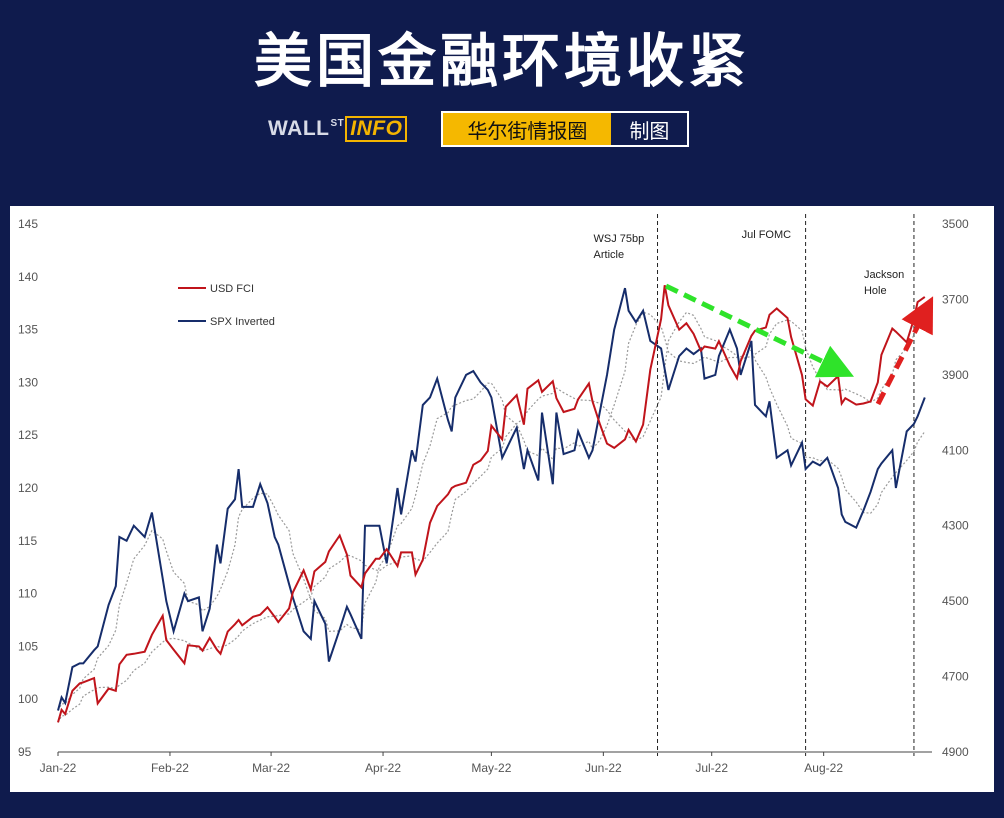 Image resolution: width=1004 pixels, height=818 pixels. Describe the element at coordinates (501, 61) in the screenshot. I see `page-title: 美国金融环境收紧` at that location.